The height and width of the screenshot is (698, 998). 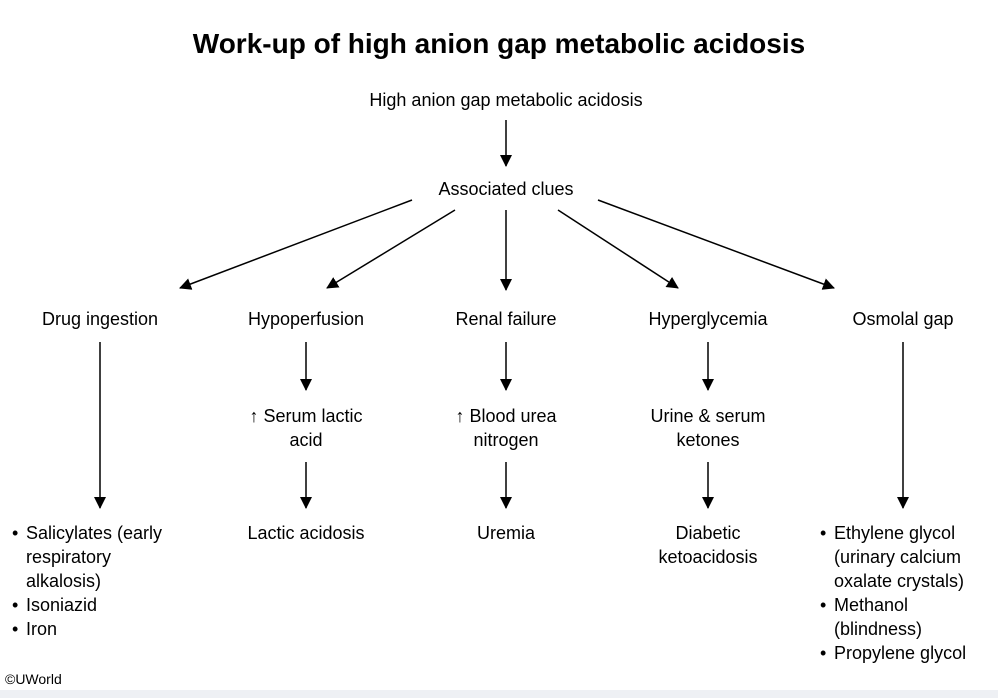 What do you see at coordinates (306, 533) in the screenshot?
I see `diagnosis-lactic-acidosis: Lactic acidosis` at bounding box center [306, 533].